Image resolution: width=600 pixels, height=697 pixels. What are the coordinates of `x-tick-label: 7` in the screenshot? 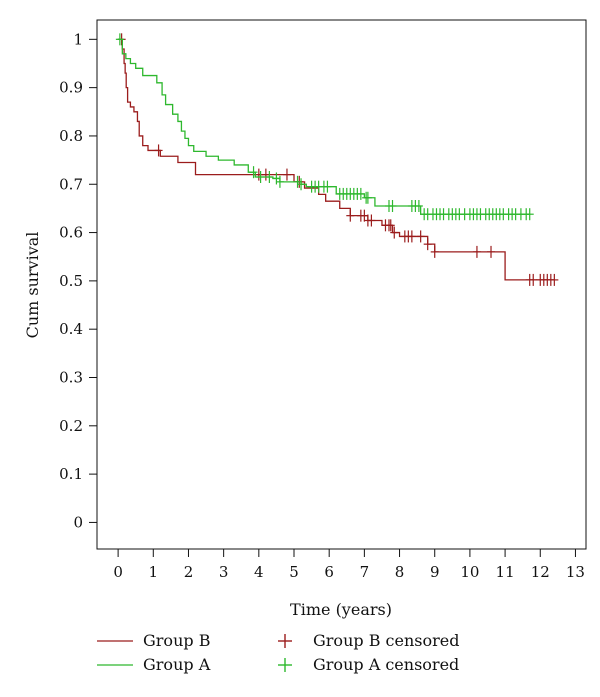 It's located at (365, 572).